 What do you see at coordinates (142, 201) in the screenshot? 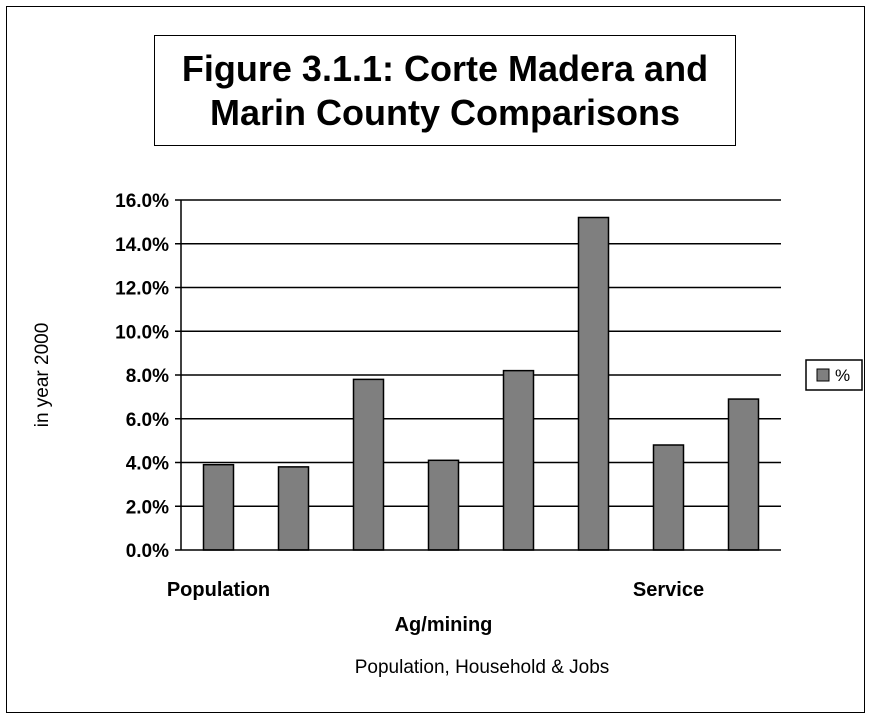
I see `y-tick-label: 16.0%` at bounding box center [142, 201].